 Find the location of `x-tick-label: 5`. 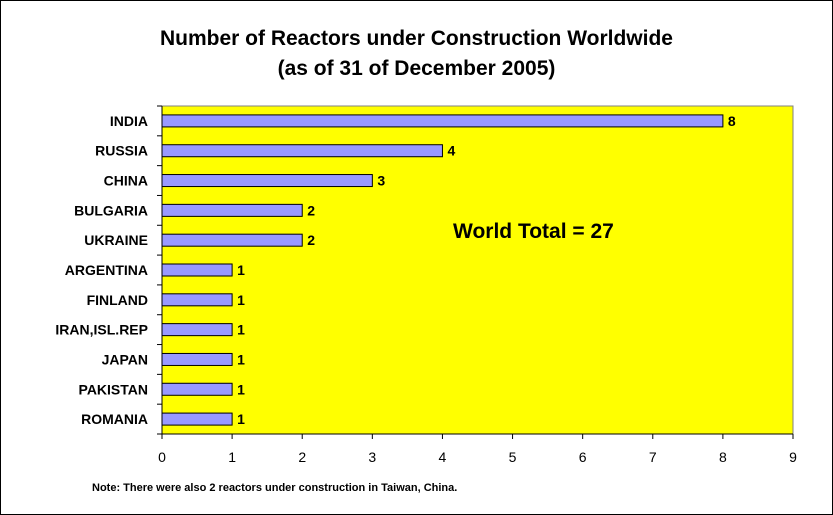

x-tick-label: 5 is located at coordinates (513, 457).